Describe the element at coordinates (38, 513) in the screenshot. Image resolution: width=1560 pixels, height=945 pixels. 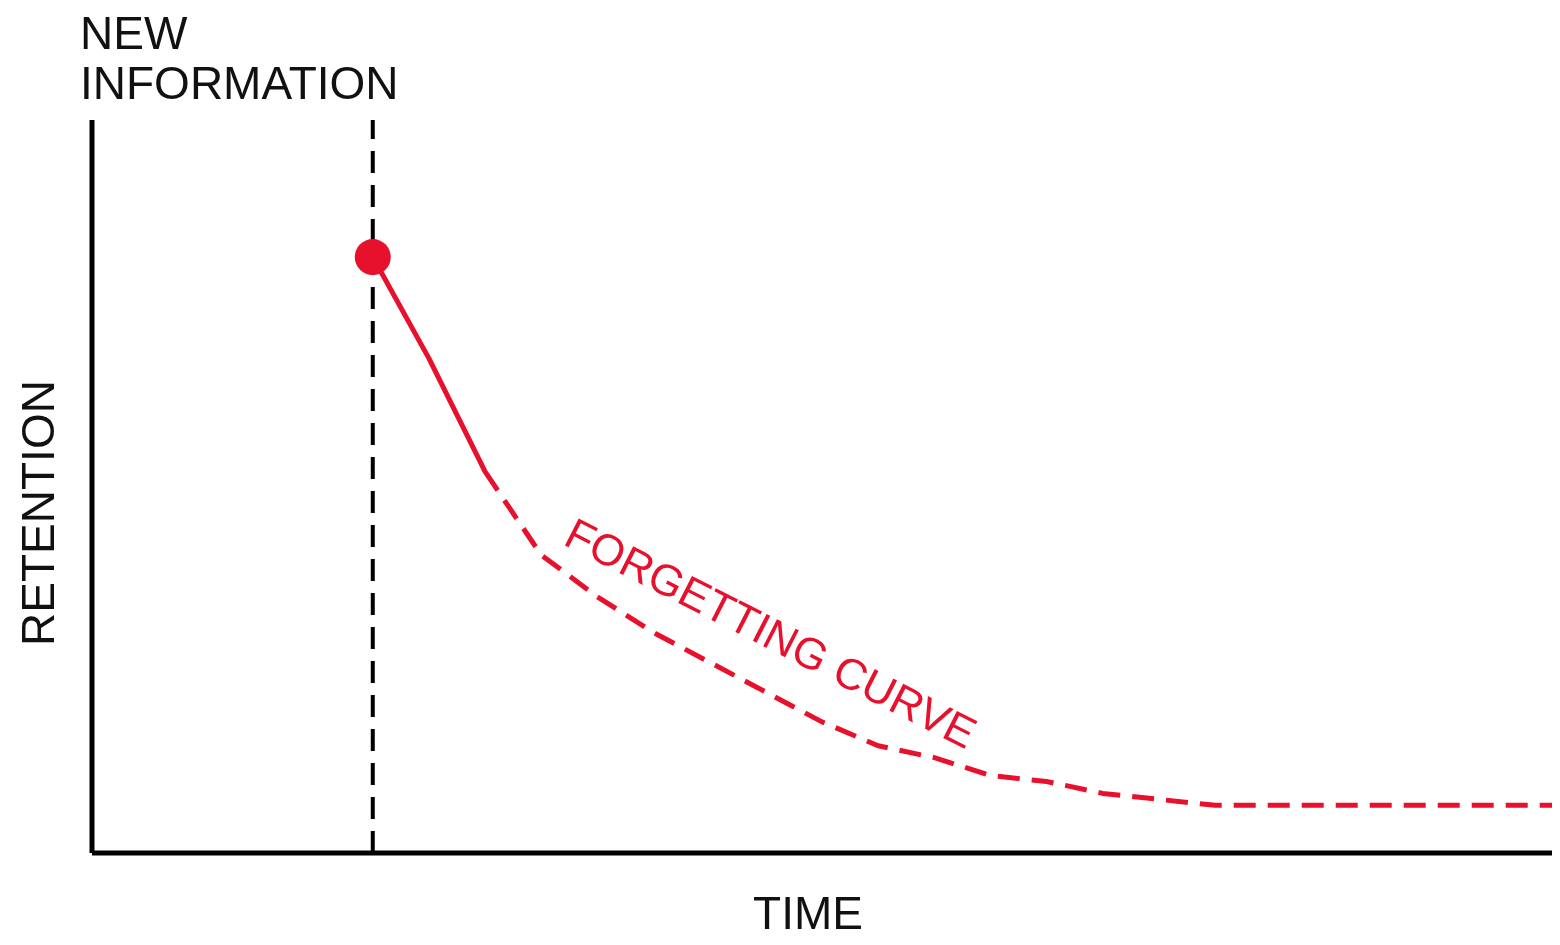
I see `y-axis-title: RETENTION` at that location.